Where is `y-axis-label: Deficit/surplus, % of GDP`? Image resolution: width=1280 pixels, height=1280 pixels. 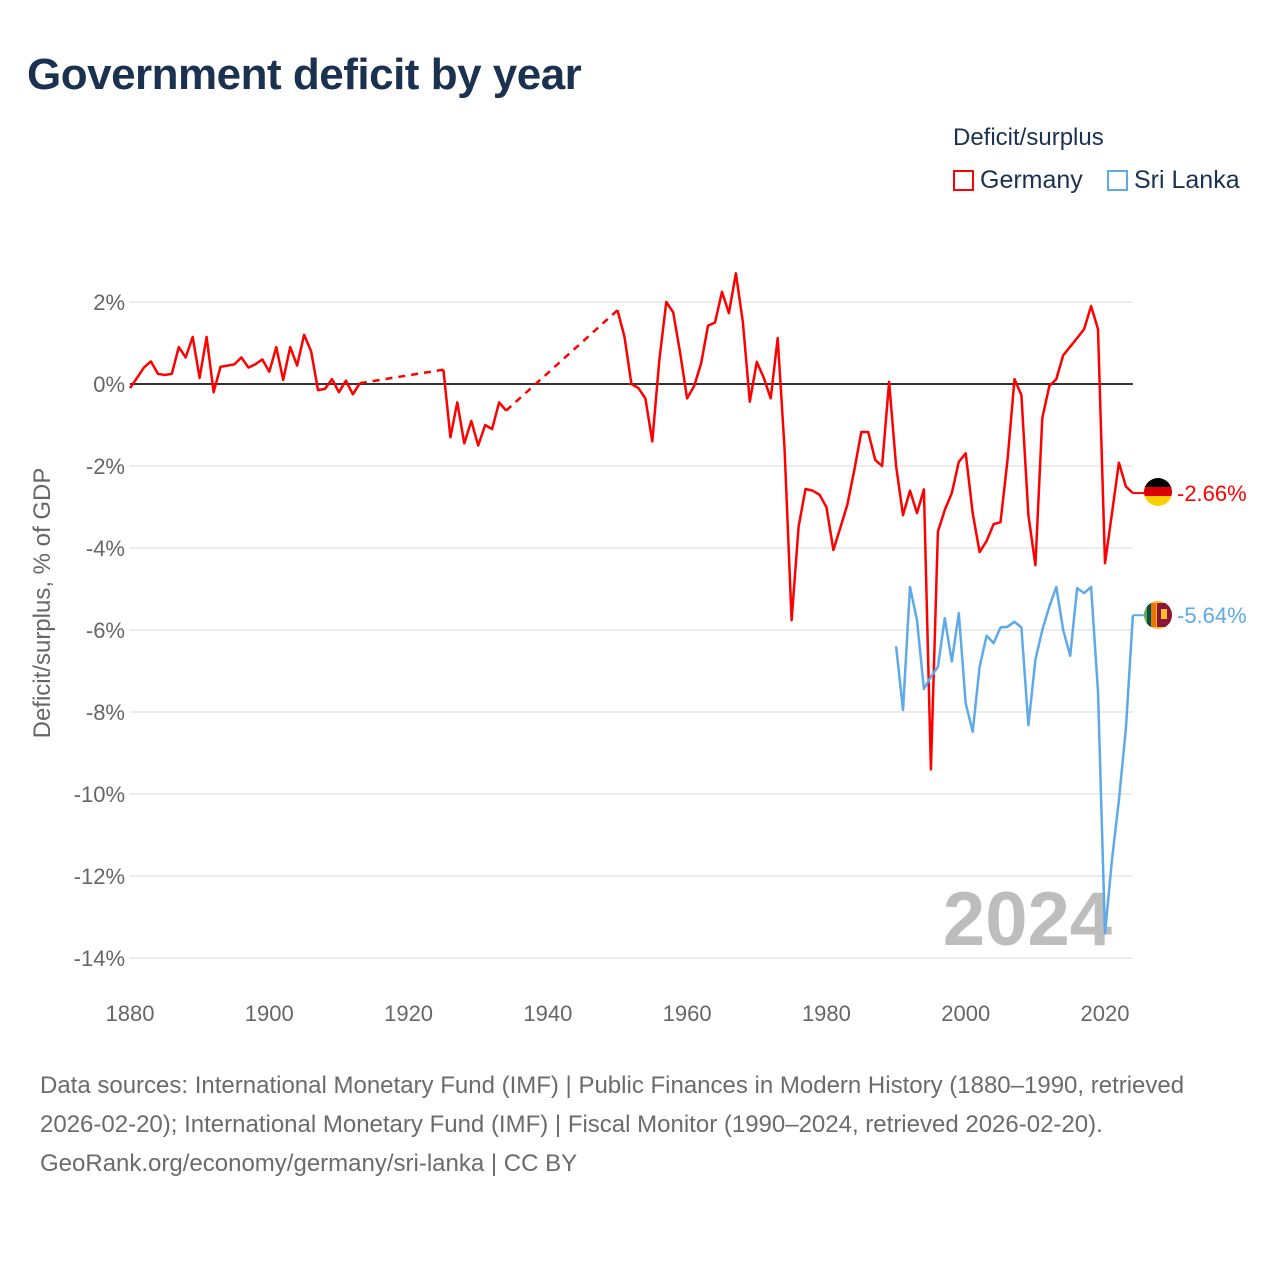
y-axis-label: Deficit/surplus, % of GDP is located at coordinates (42, 603).